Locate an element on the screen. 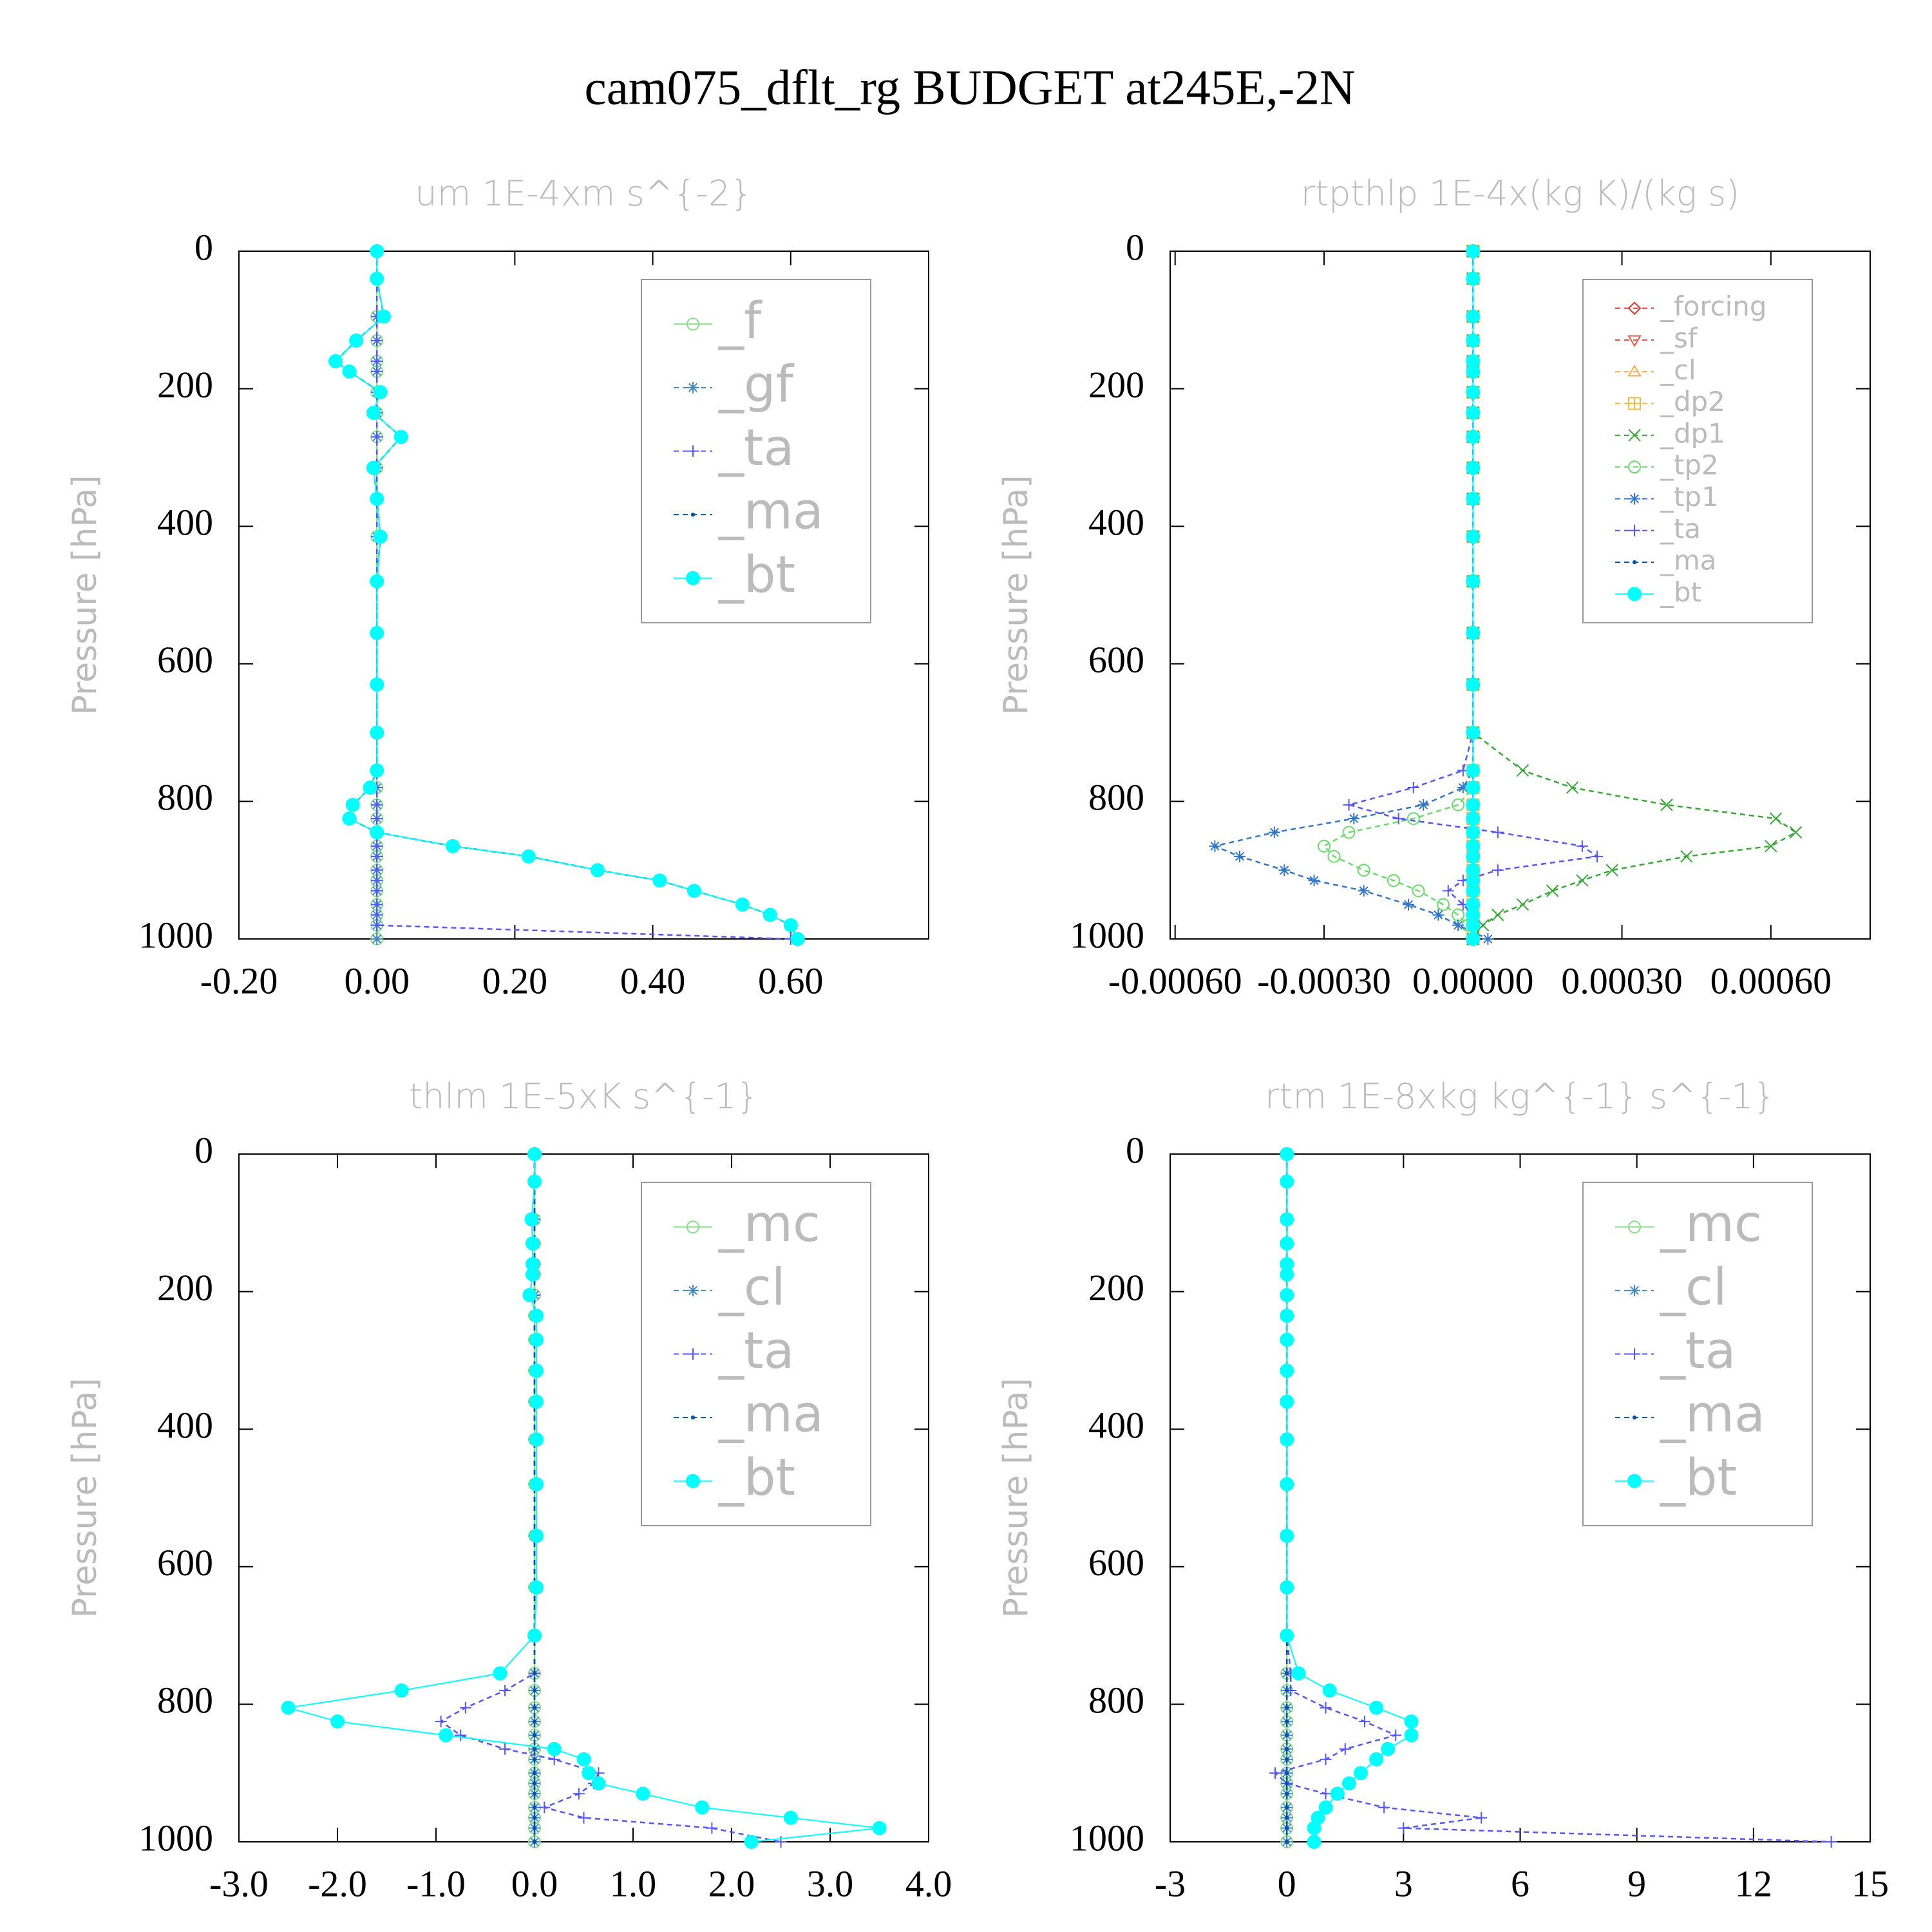  y-tick-label: 400 is located at coordinates (185, 1426).